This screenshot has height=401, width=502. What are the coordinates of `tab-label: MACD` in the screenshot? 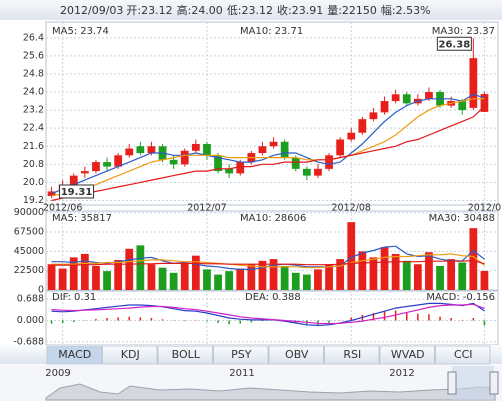 It's located at (74, 354).